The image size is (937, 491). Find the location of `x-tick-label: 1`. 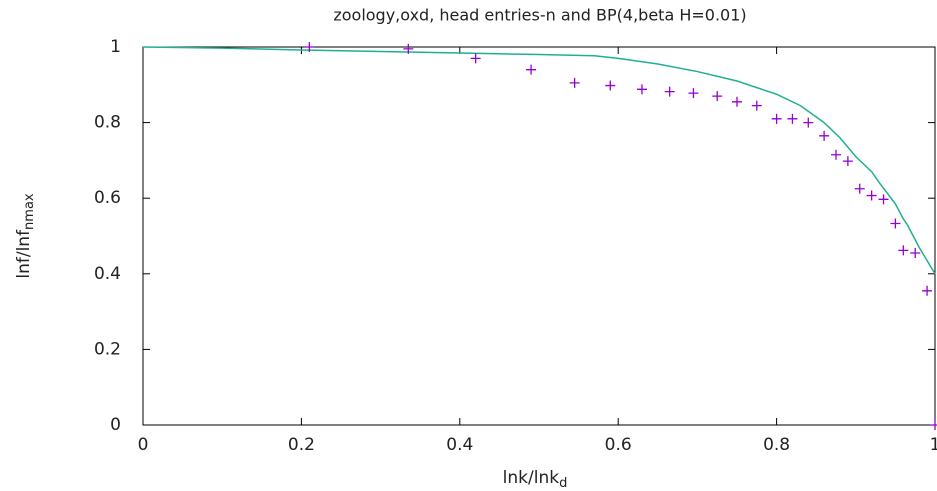

x-tick-label: 1 is located at coordinates (933, 445).